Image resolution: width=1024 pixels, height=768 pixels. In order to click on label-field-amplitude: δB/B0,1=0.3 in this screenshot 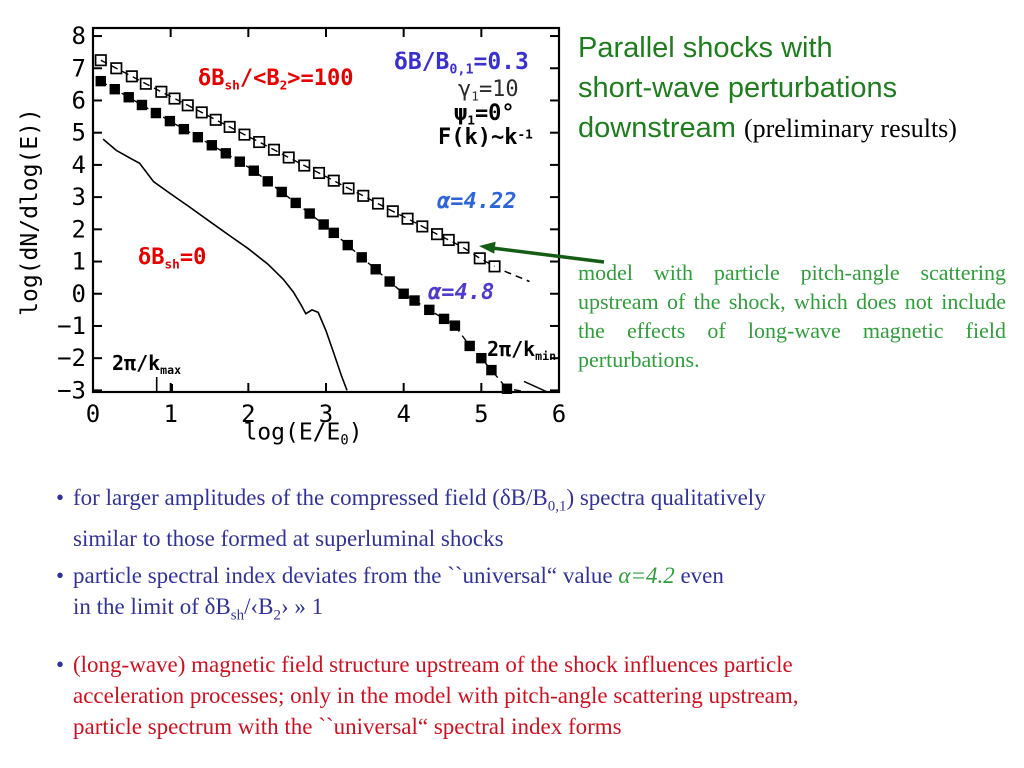, I will do `click(461, 63)`.